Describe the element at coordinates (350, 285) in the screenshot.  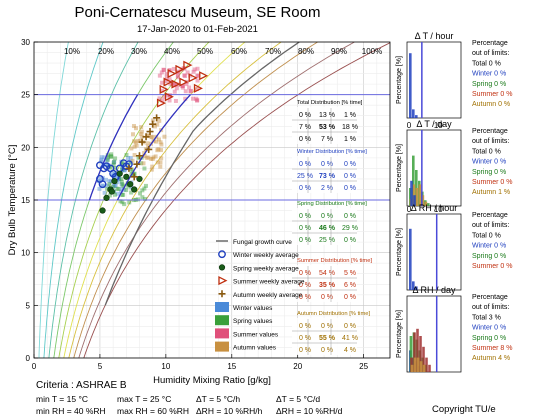
I see `distribution-cell: 6 %` at that location.